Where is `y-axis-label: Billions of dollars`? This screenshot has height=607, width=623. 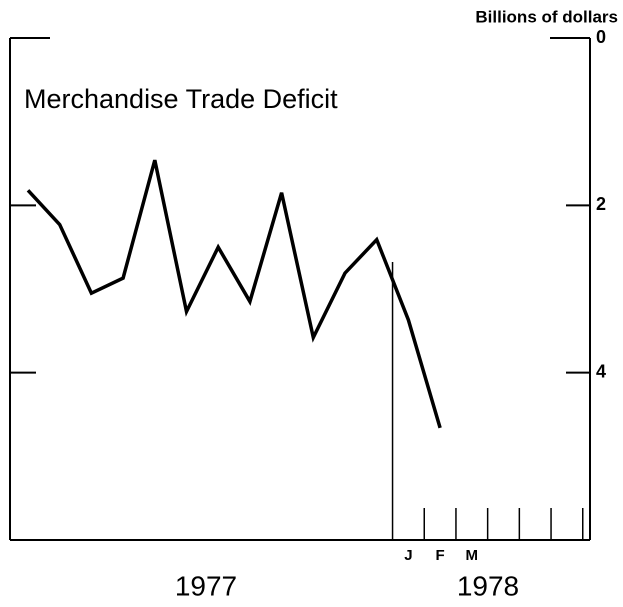
y-axis-label: Billions of dollars is located at coordinates (546, 16).